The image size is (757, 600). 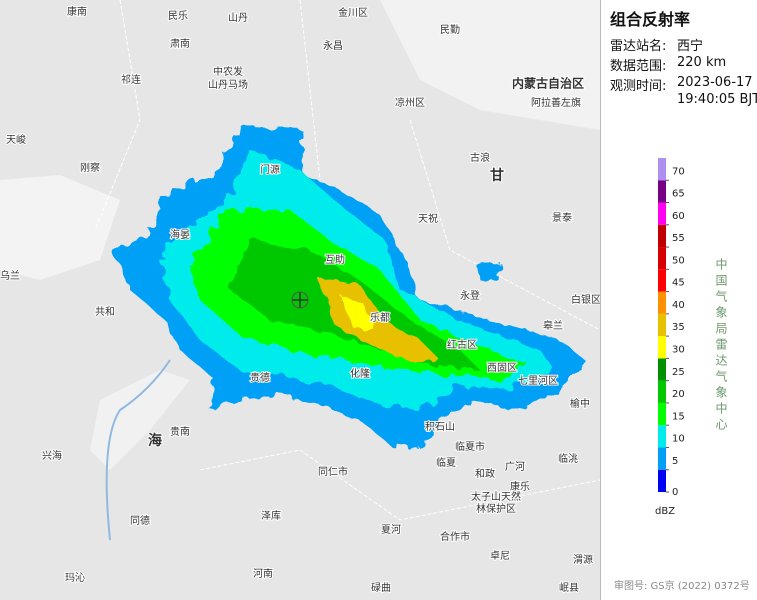 What do you see at coordinates (470, 446) in the screenshot?
I see `place-label: 临夏市` at bounding box center [470, 446].